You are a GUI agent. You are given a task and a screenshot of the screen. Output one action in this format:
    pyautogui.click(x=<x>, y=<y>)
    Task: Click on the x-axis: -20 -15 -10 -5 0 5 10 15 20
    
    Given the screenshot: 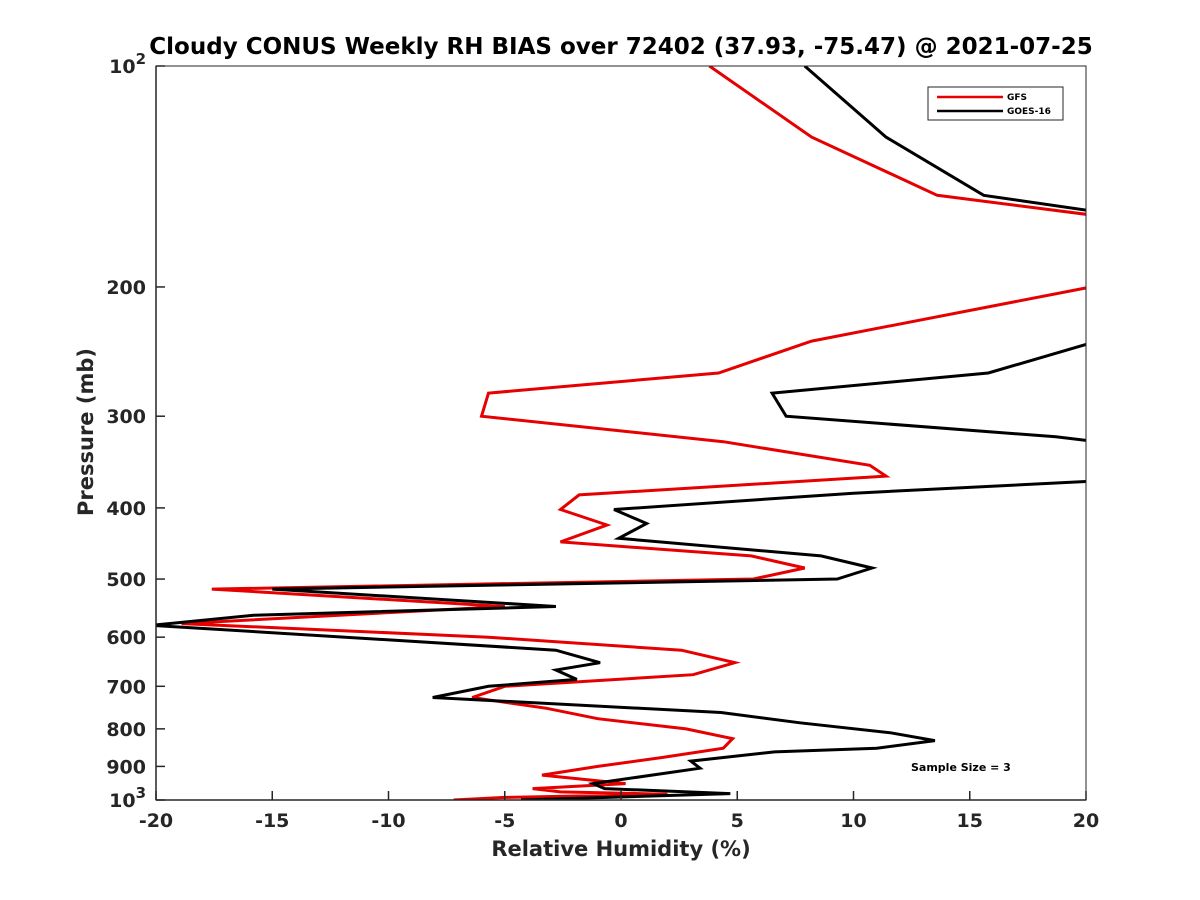 What is the action you would take?
    pyautogui.click(x=619, y=811)
    